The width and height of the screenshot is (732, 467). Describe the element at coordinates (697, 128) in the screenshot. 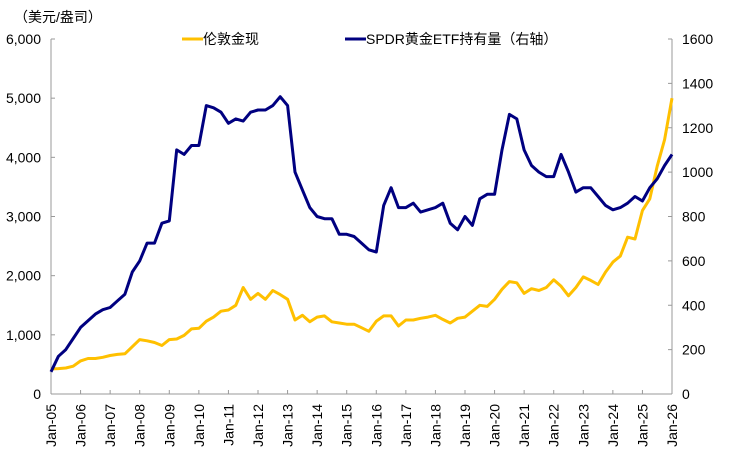

I see `right-tick-label: 1200` at that location.